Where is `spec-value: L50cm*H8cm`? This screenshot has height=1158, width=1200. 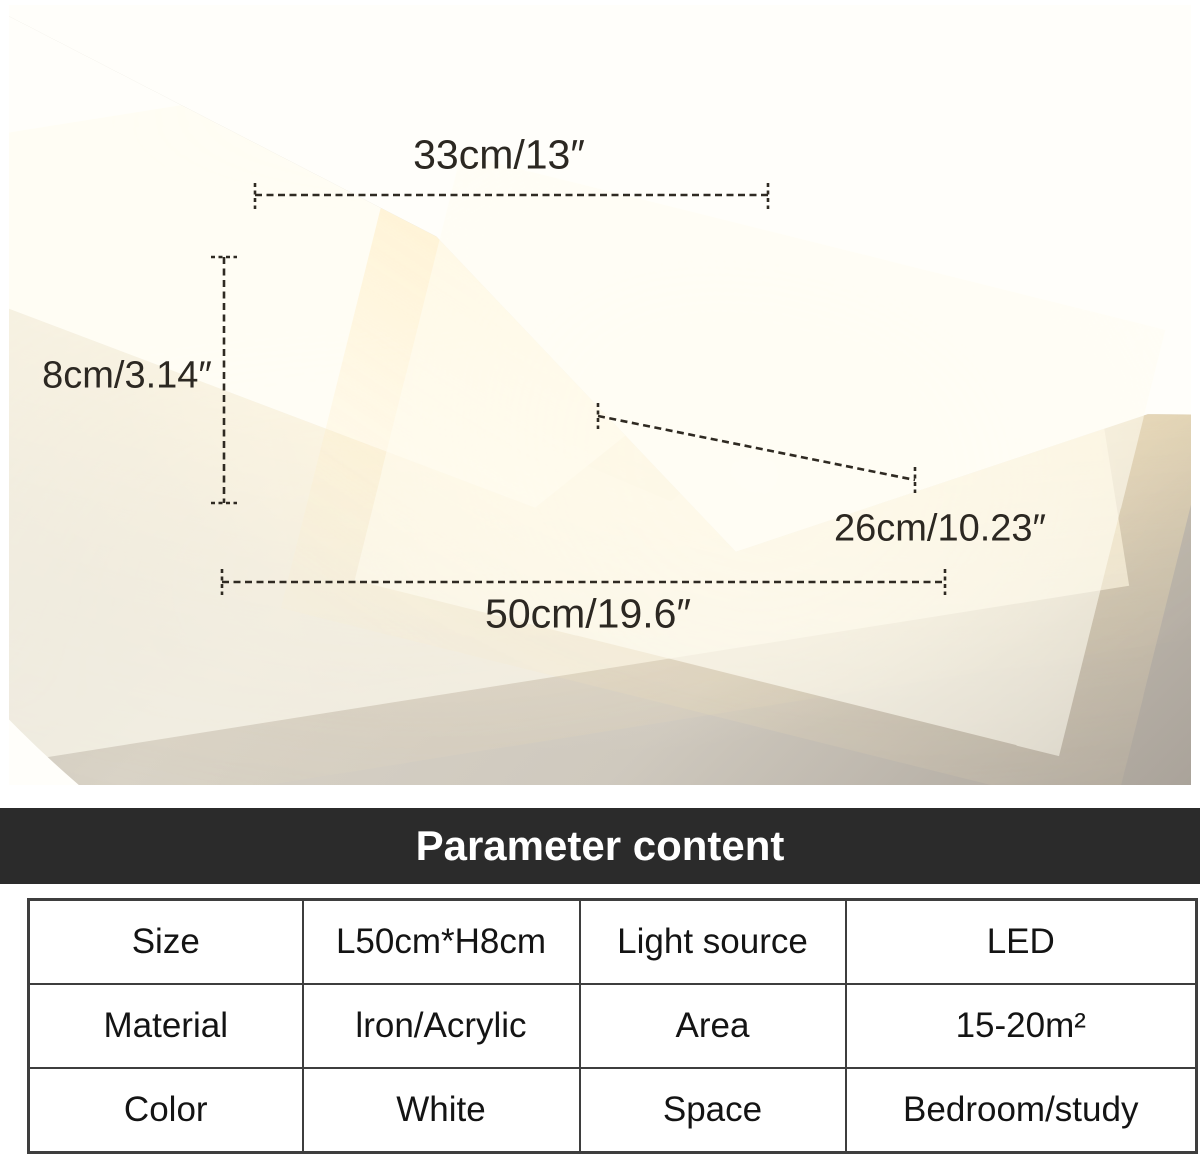 spec-value: L50cm*H8cm is located at coordinates (441, 941).